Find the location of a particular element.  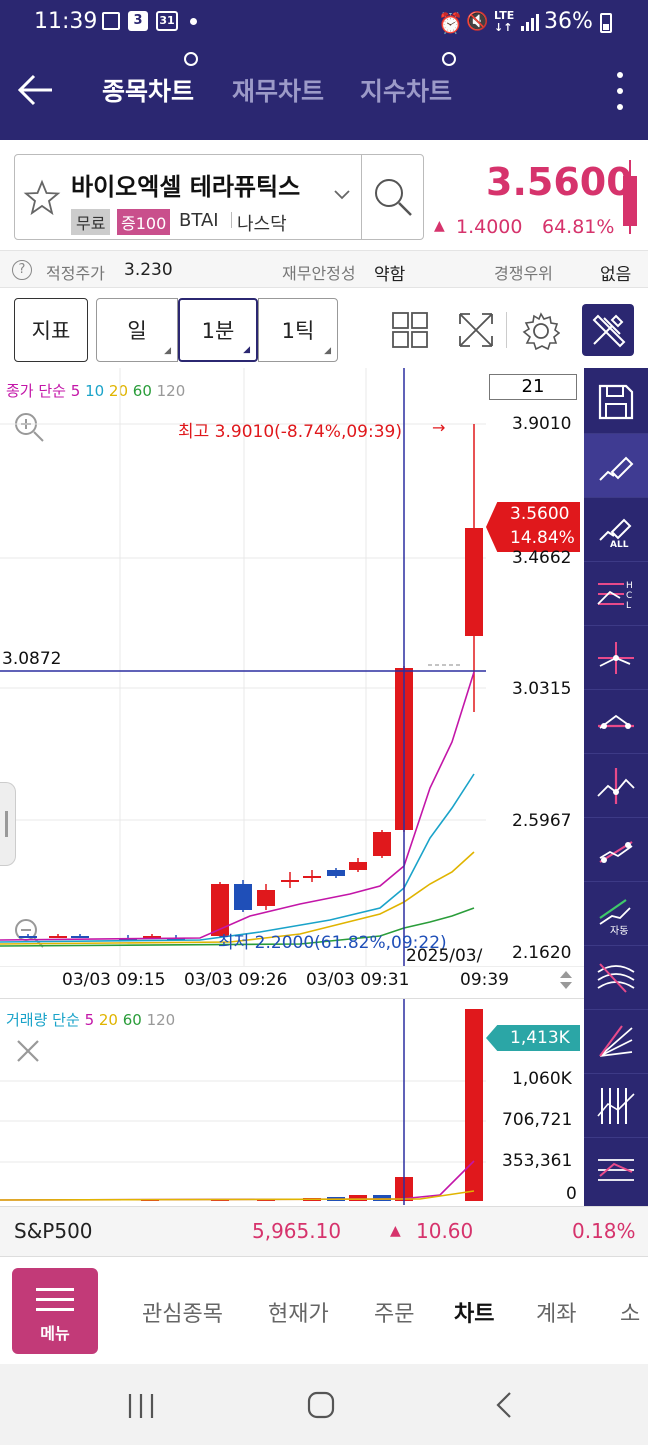

current-price: 3.5600 is located at coordinates (559, 182).